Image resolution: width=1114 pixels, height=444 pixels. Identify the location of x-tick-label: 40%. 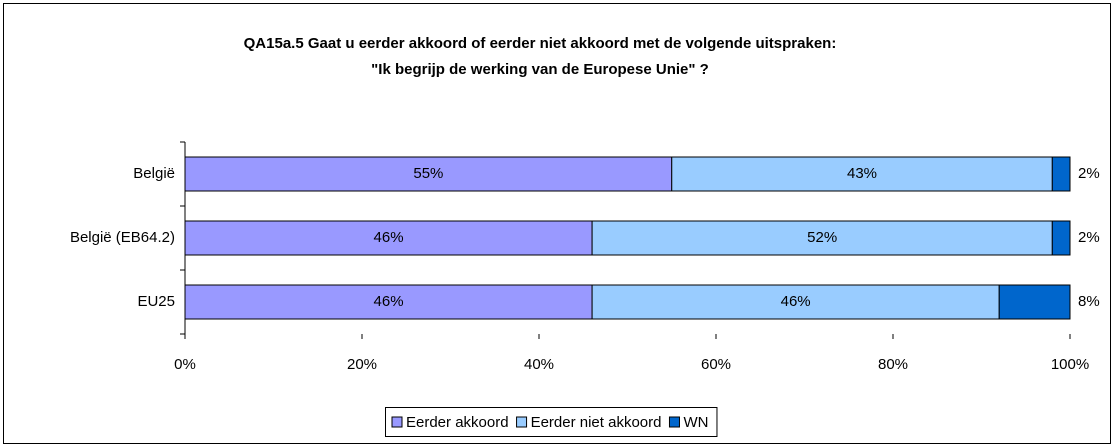
(539, 364).